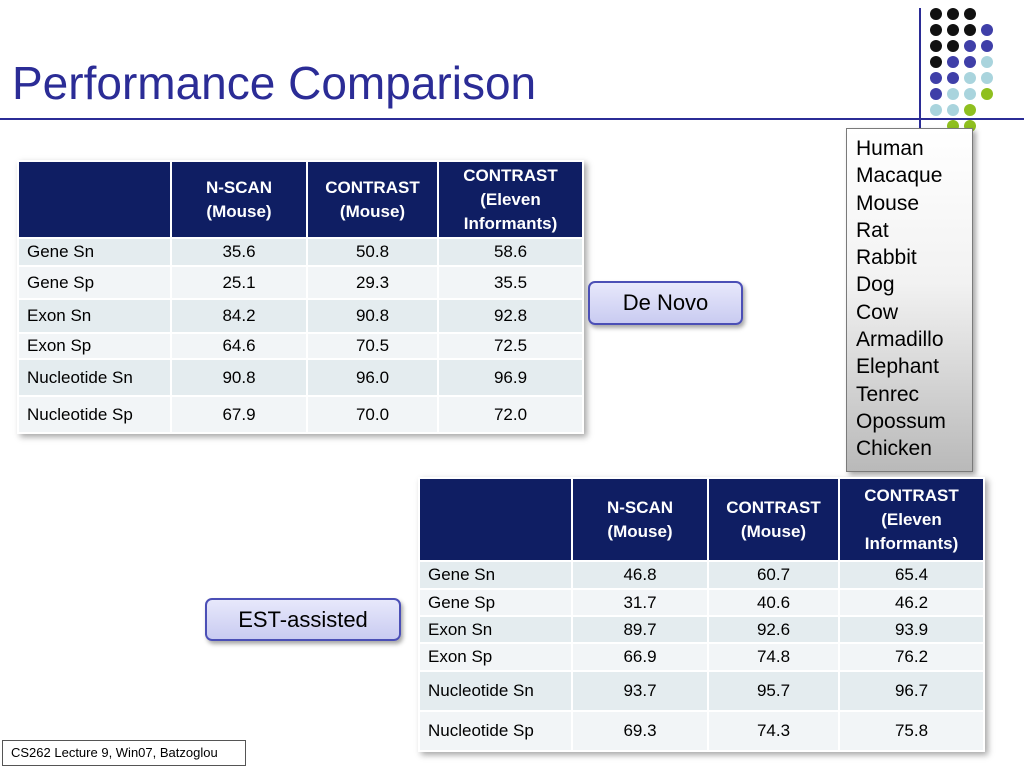 The image size is (1024, 768). What do you see at coordinates (372, 282) in the screenshot?
I see `cell: 29.3` at bounding box center [372, 282].